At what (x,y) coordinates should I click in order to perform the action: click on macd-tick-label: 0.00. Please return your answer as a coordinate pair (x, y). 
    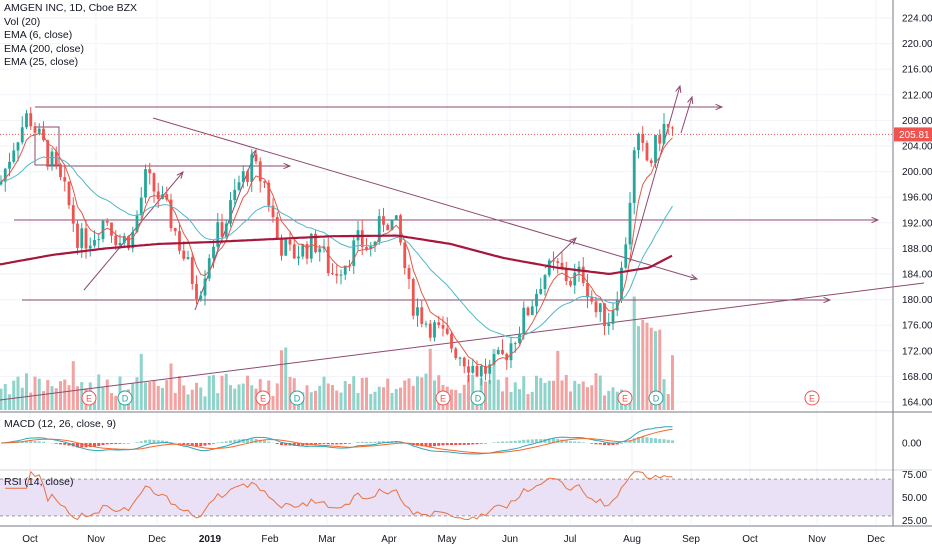
    Looking at the image, I should click on (912, 444).